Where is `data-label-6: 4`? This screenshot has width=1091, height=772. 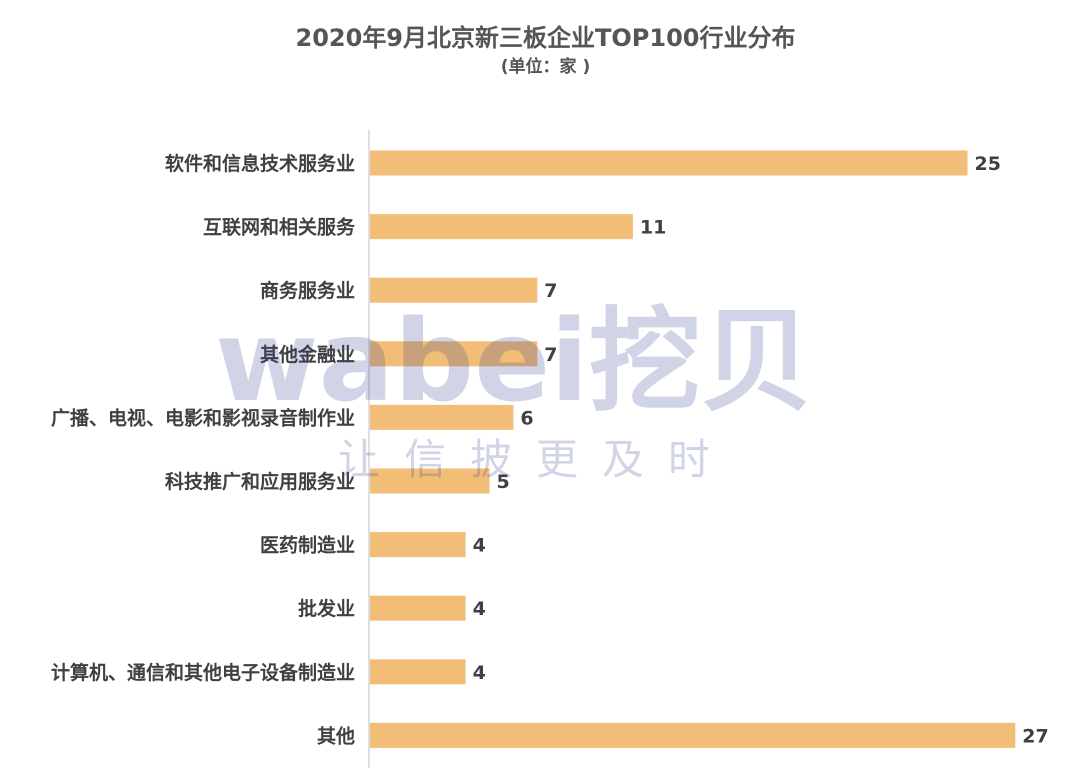 data-label-6: 4 is located at coordinates (479, 546).